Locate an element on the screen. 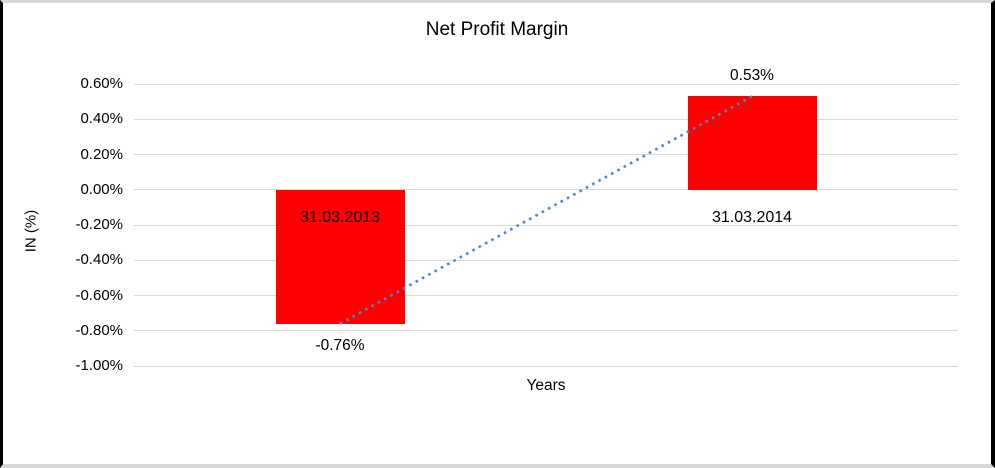 Image resolution: width=995 pixels, height=468 pixels. chart-title: Net Profit Margin is located at coordinates (497, 29).